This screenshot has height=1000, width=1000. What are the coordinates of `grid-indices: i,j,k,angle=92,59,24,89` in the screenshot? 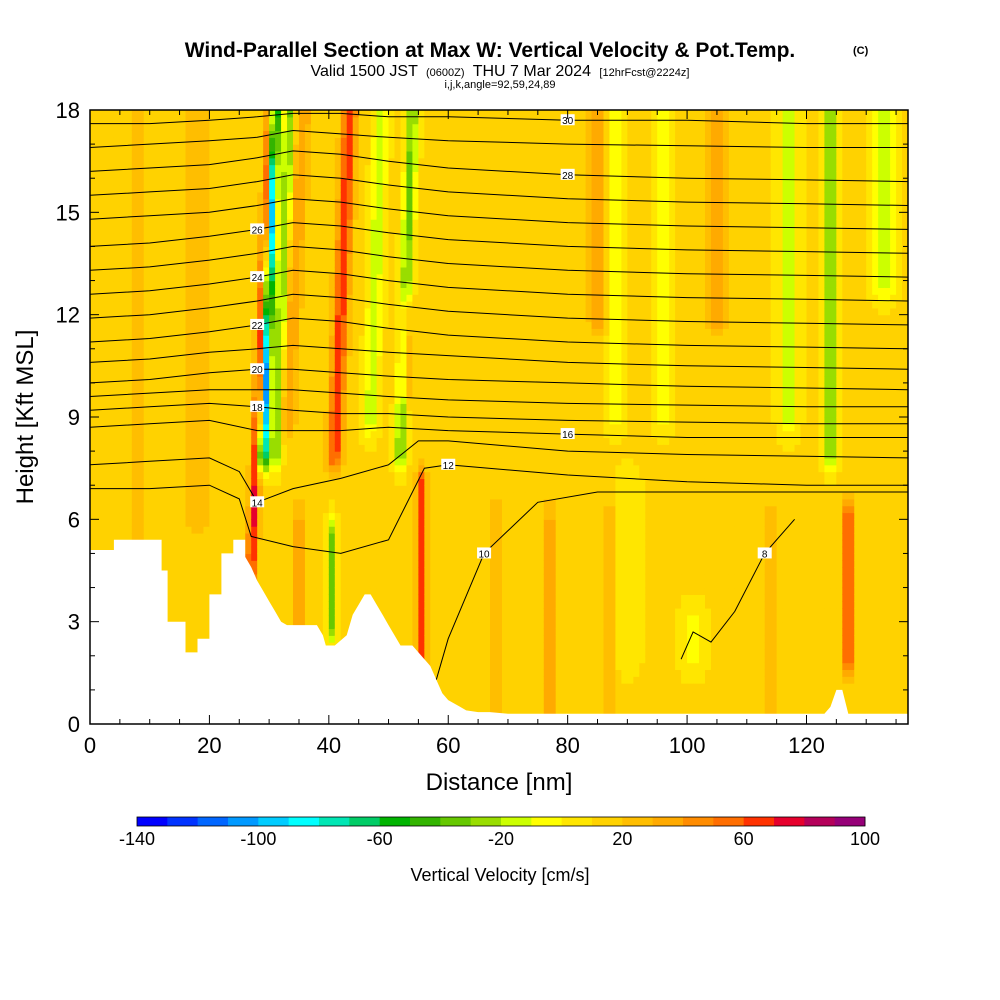 It's located at (499, 85).